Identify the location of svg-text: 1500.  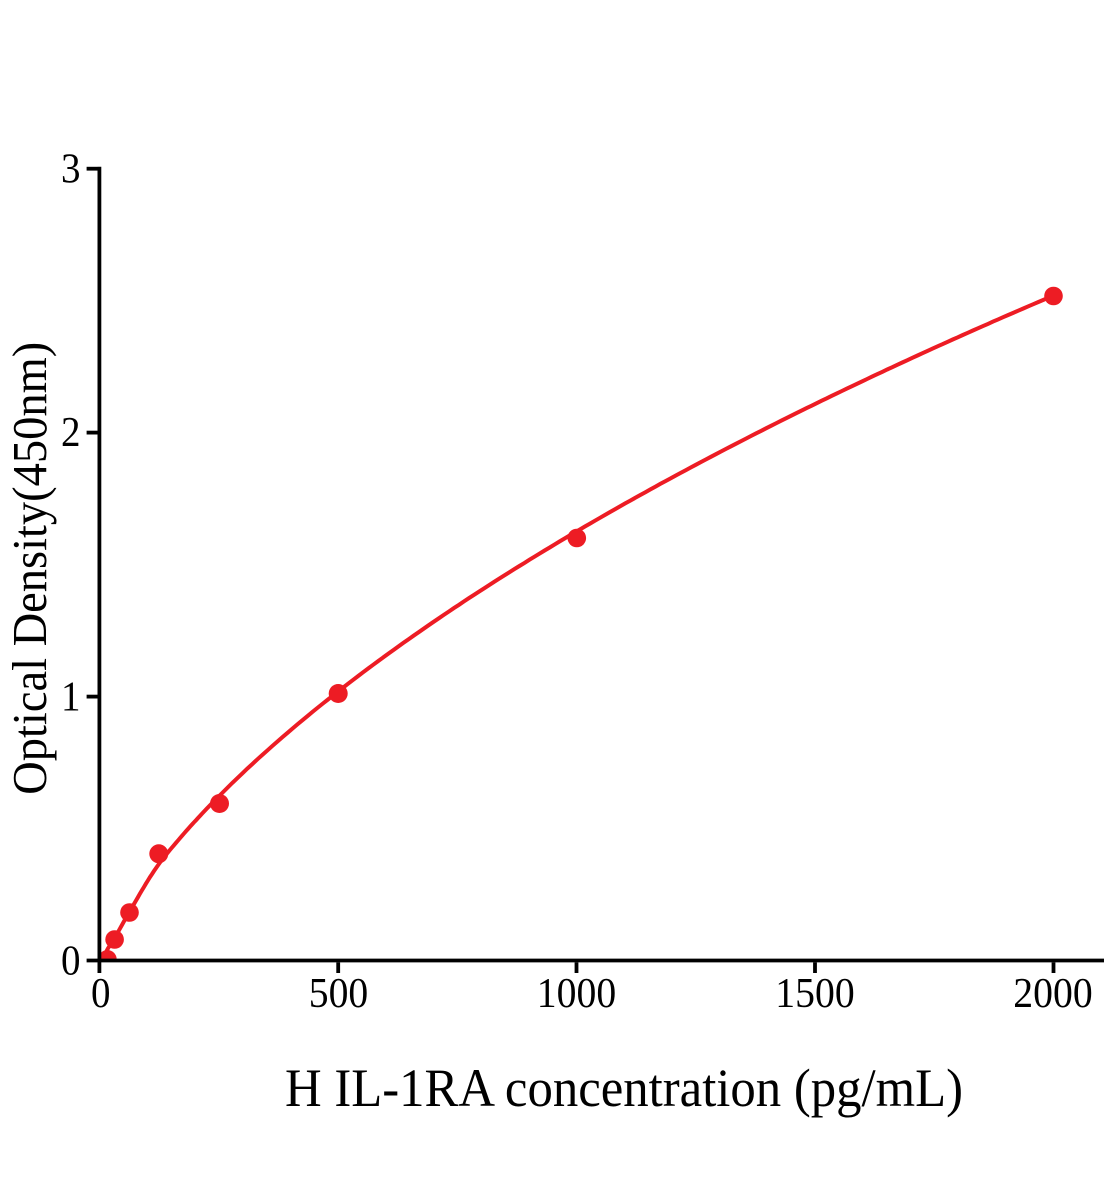
(814, 994).